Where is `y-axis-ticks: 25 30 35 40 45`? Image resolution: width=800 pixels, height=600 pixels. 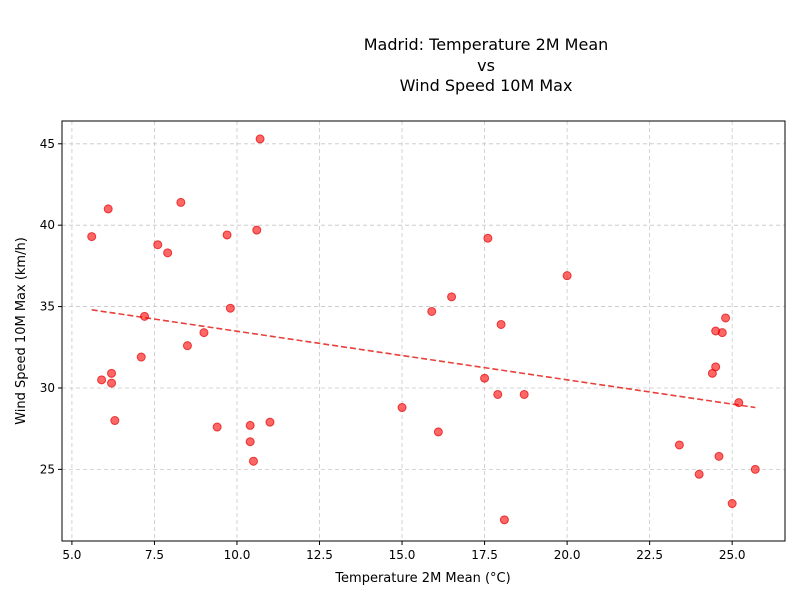 y-axis-ticks: 25 30 35 40 45 is located at coordinates (51, 306).